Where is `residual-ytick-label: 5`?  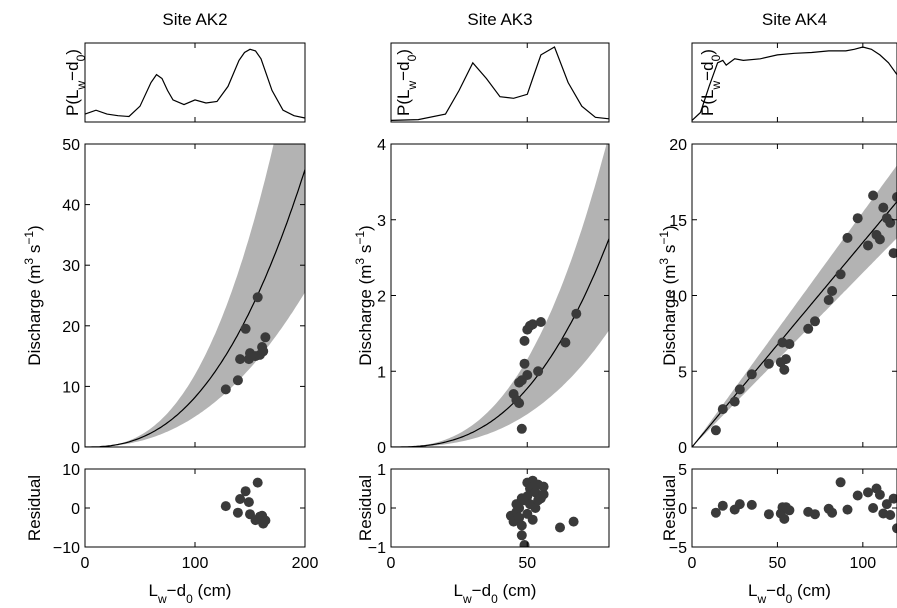 residual-ytick-label: 5 is located at coordinates (682, 470).